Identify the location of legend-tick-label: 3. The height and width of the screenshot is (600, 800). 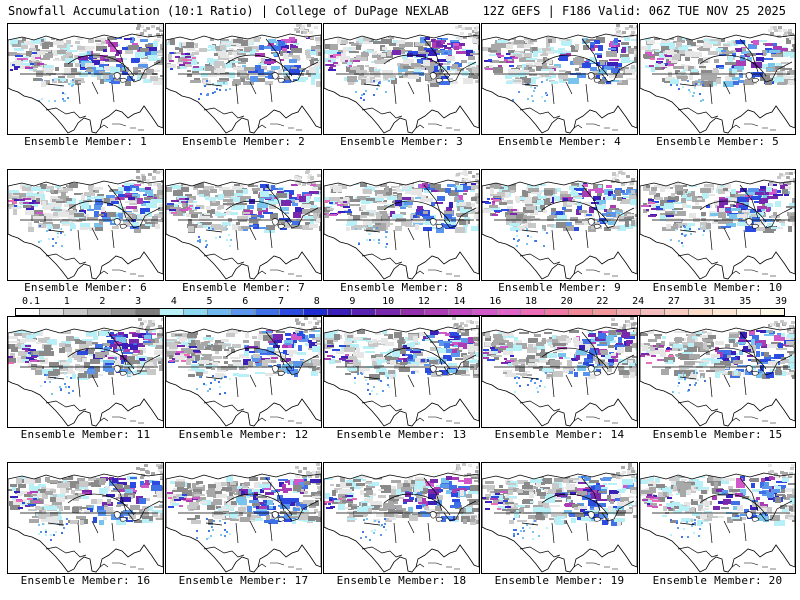
(138, 301).